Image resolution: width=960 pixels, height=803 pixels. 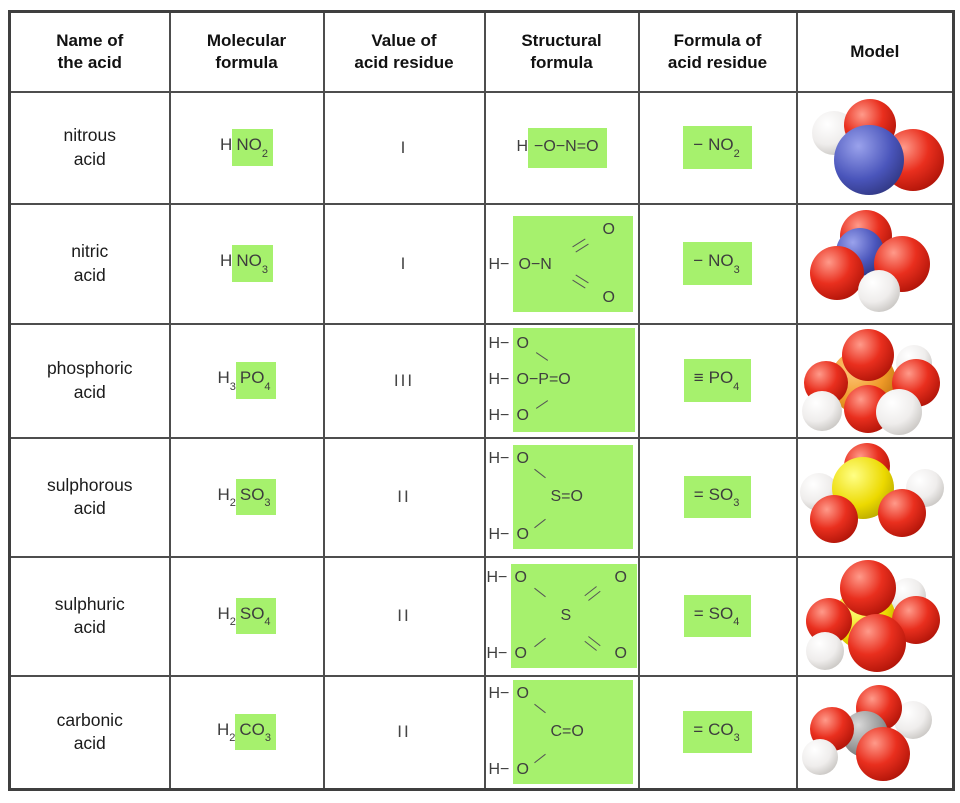 What do you see at coordinates (89, 380) in the screenshot?
I see `acid-name-cell: phosphoric acid` at bounding box center [89, 380].